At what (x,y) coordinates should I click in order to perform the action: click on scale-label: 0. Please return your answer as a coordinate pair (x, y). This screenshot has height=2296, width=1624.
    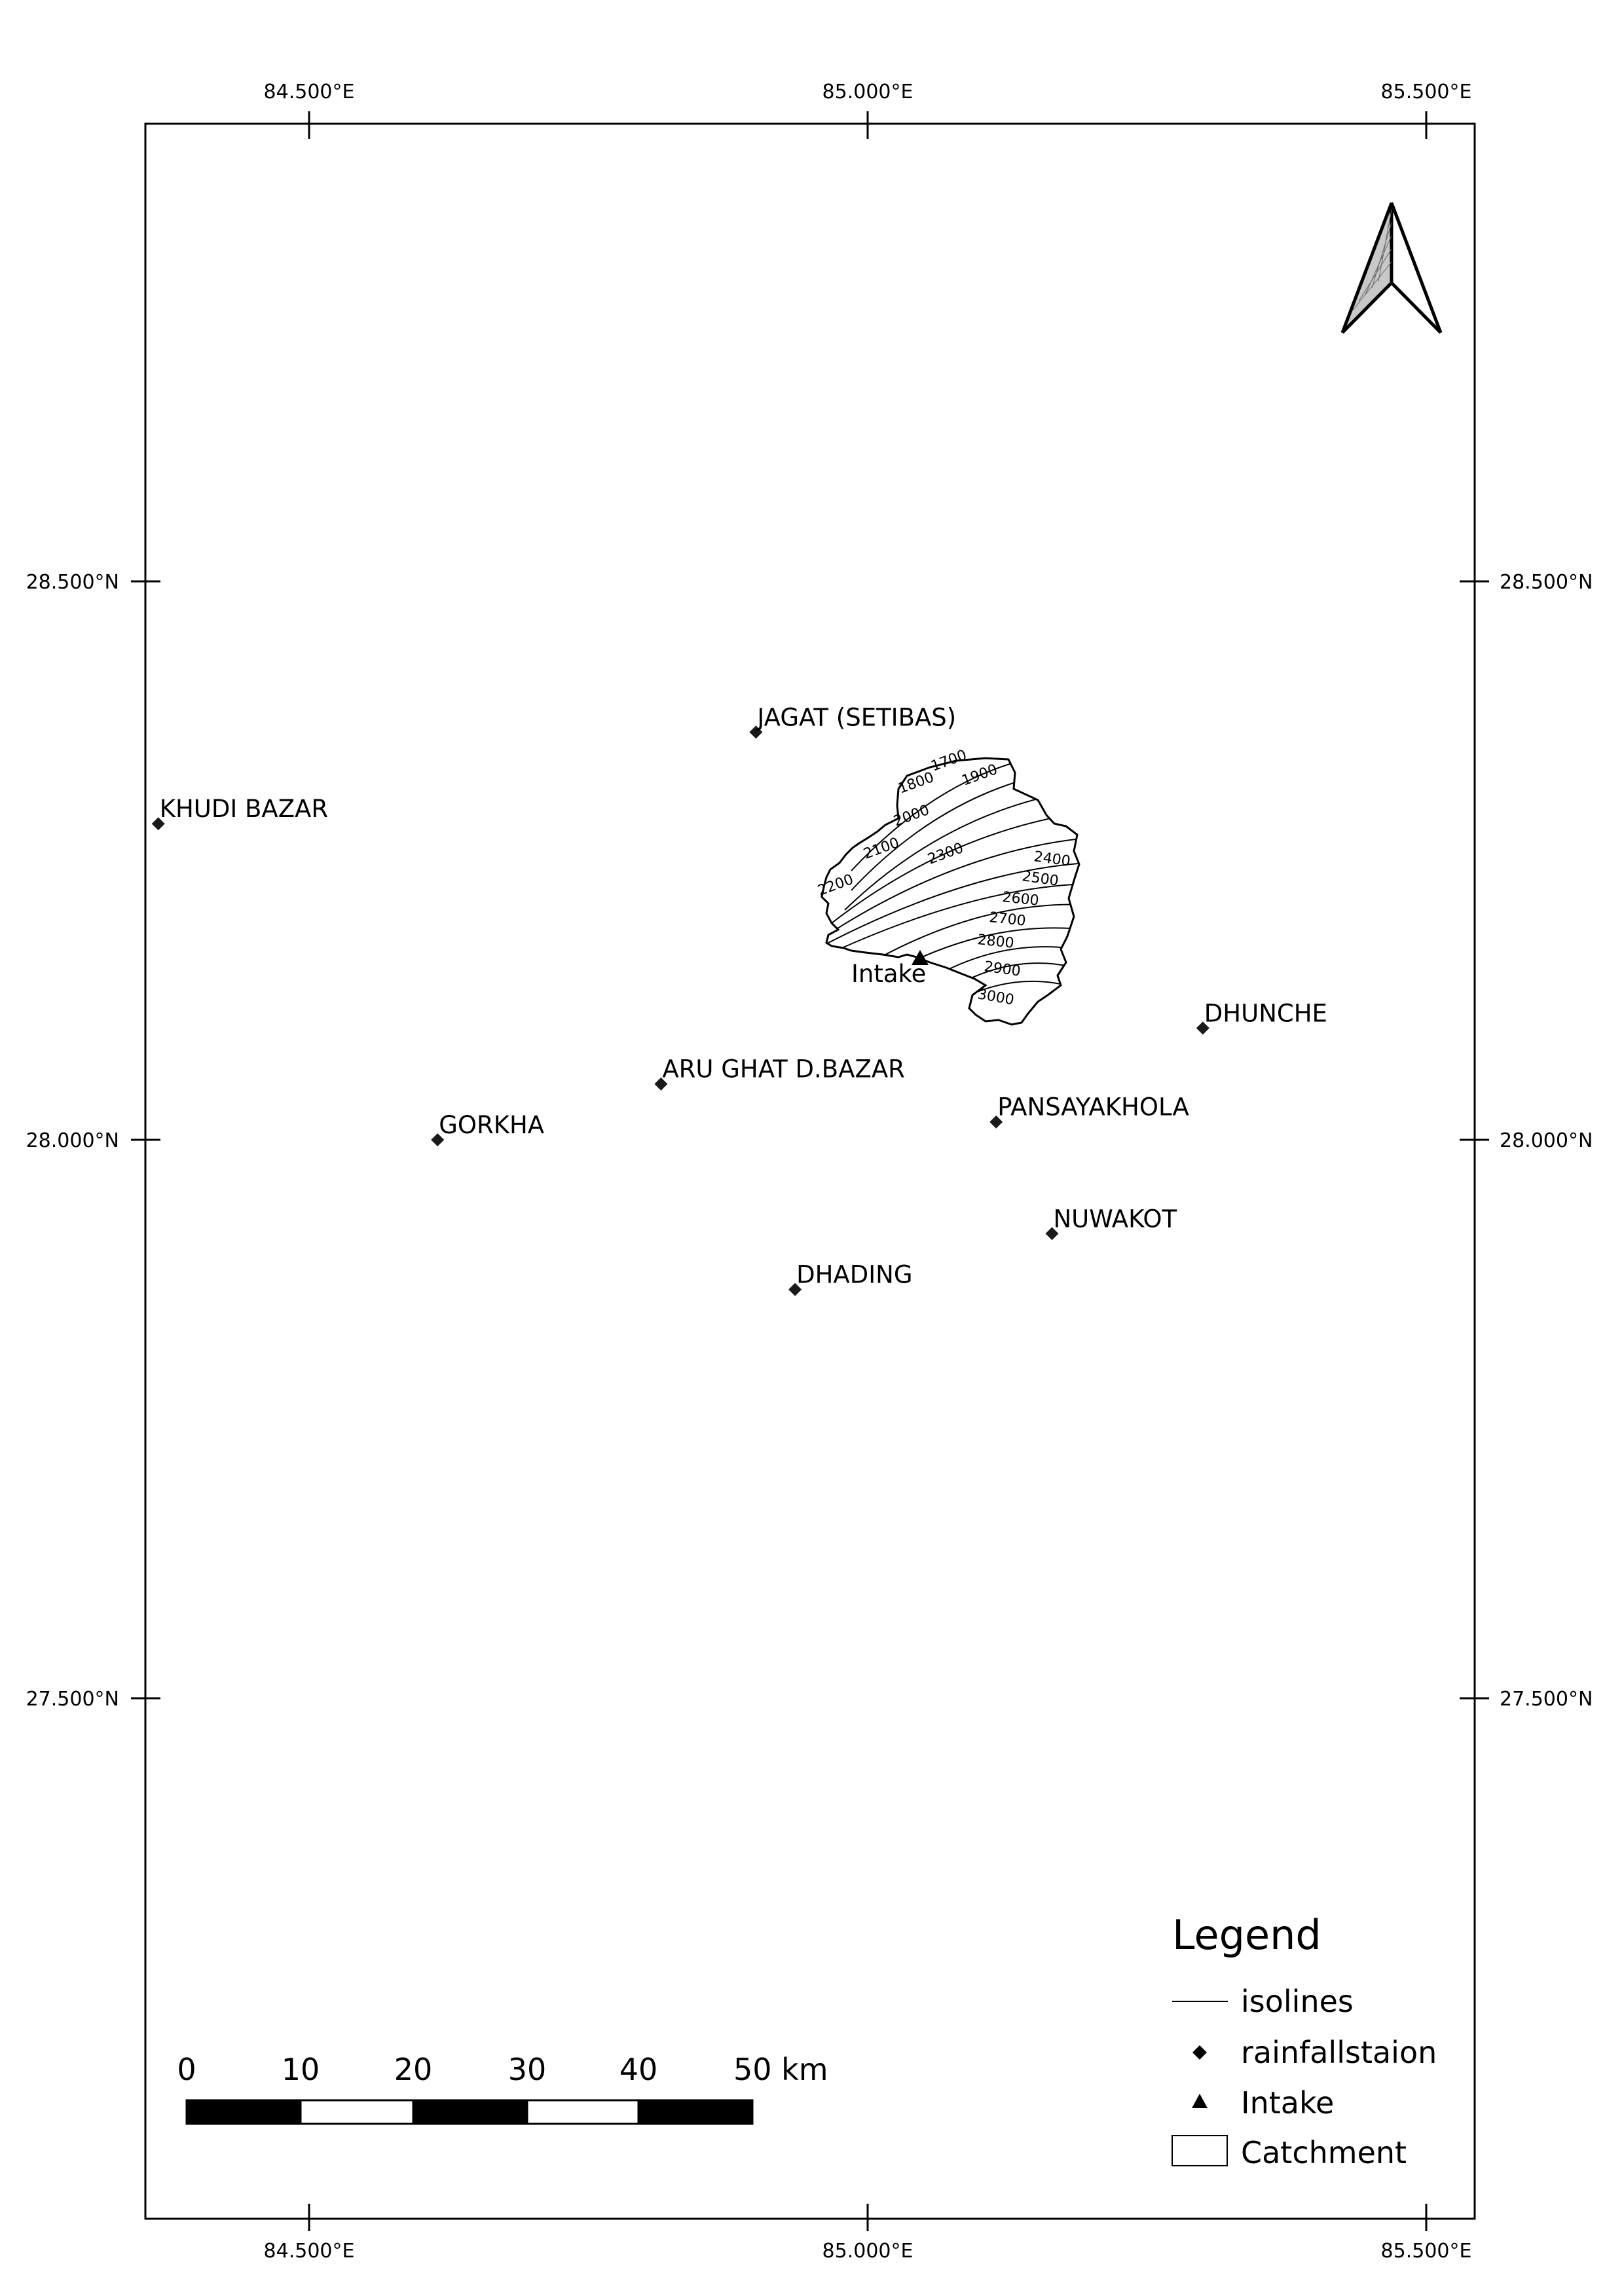
    Looking at the image, I should click on (186, 2069).